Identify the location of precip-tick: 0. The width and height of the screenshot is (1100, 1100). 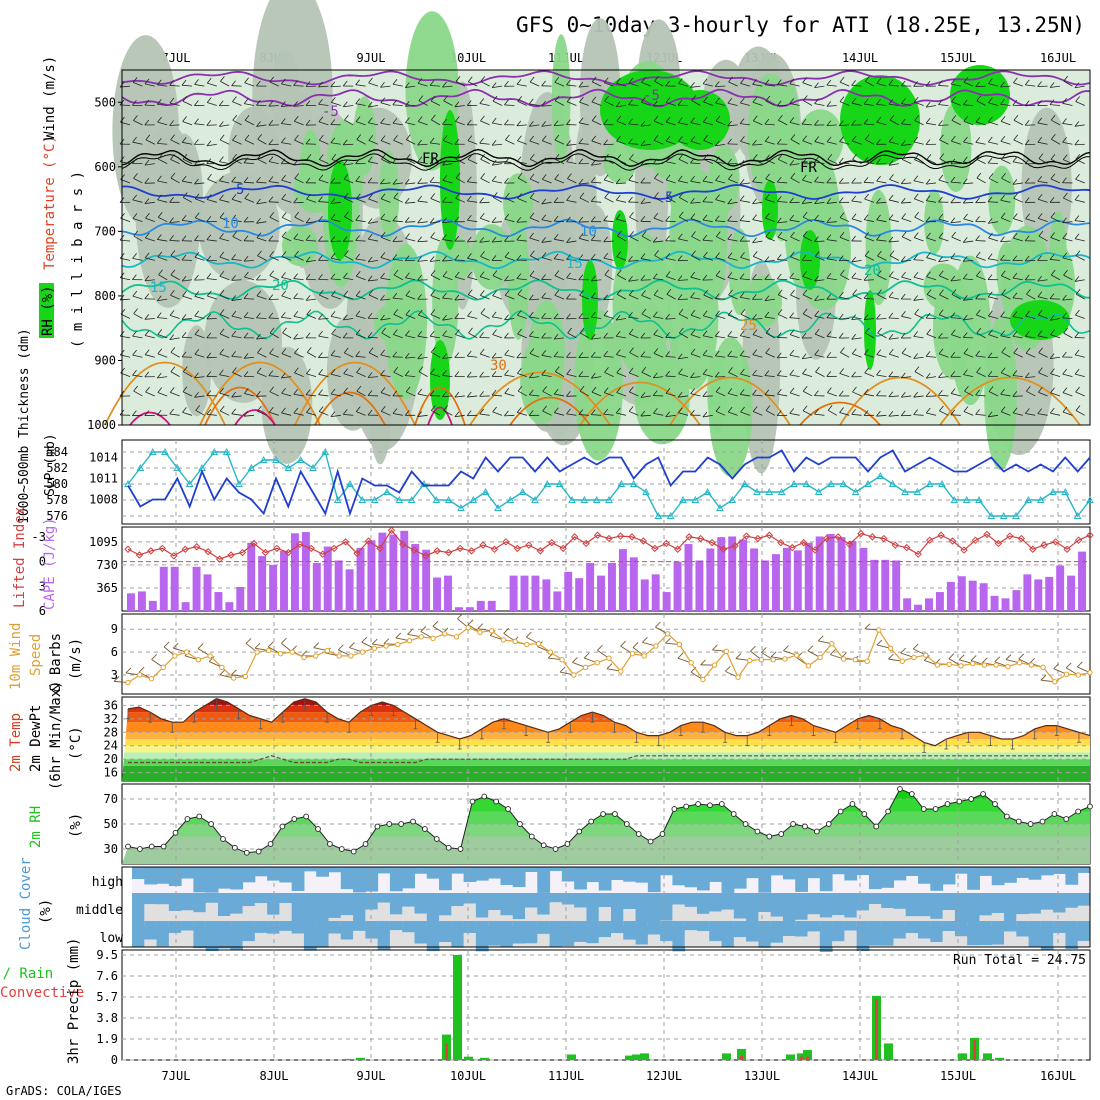
(114, 1060).